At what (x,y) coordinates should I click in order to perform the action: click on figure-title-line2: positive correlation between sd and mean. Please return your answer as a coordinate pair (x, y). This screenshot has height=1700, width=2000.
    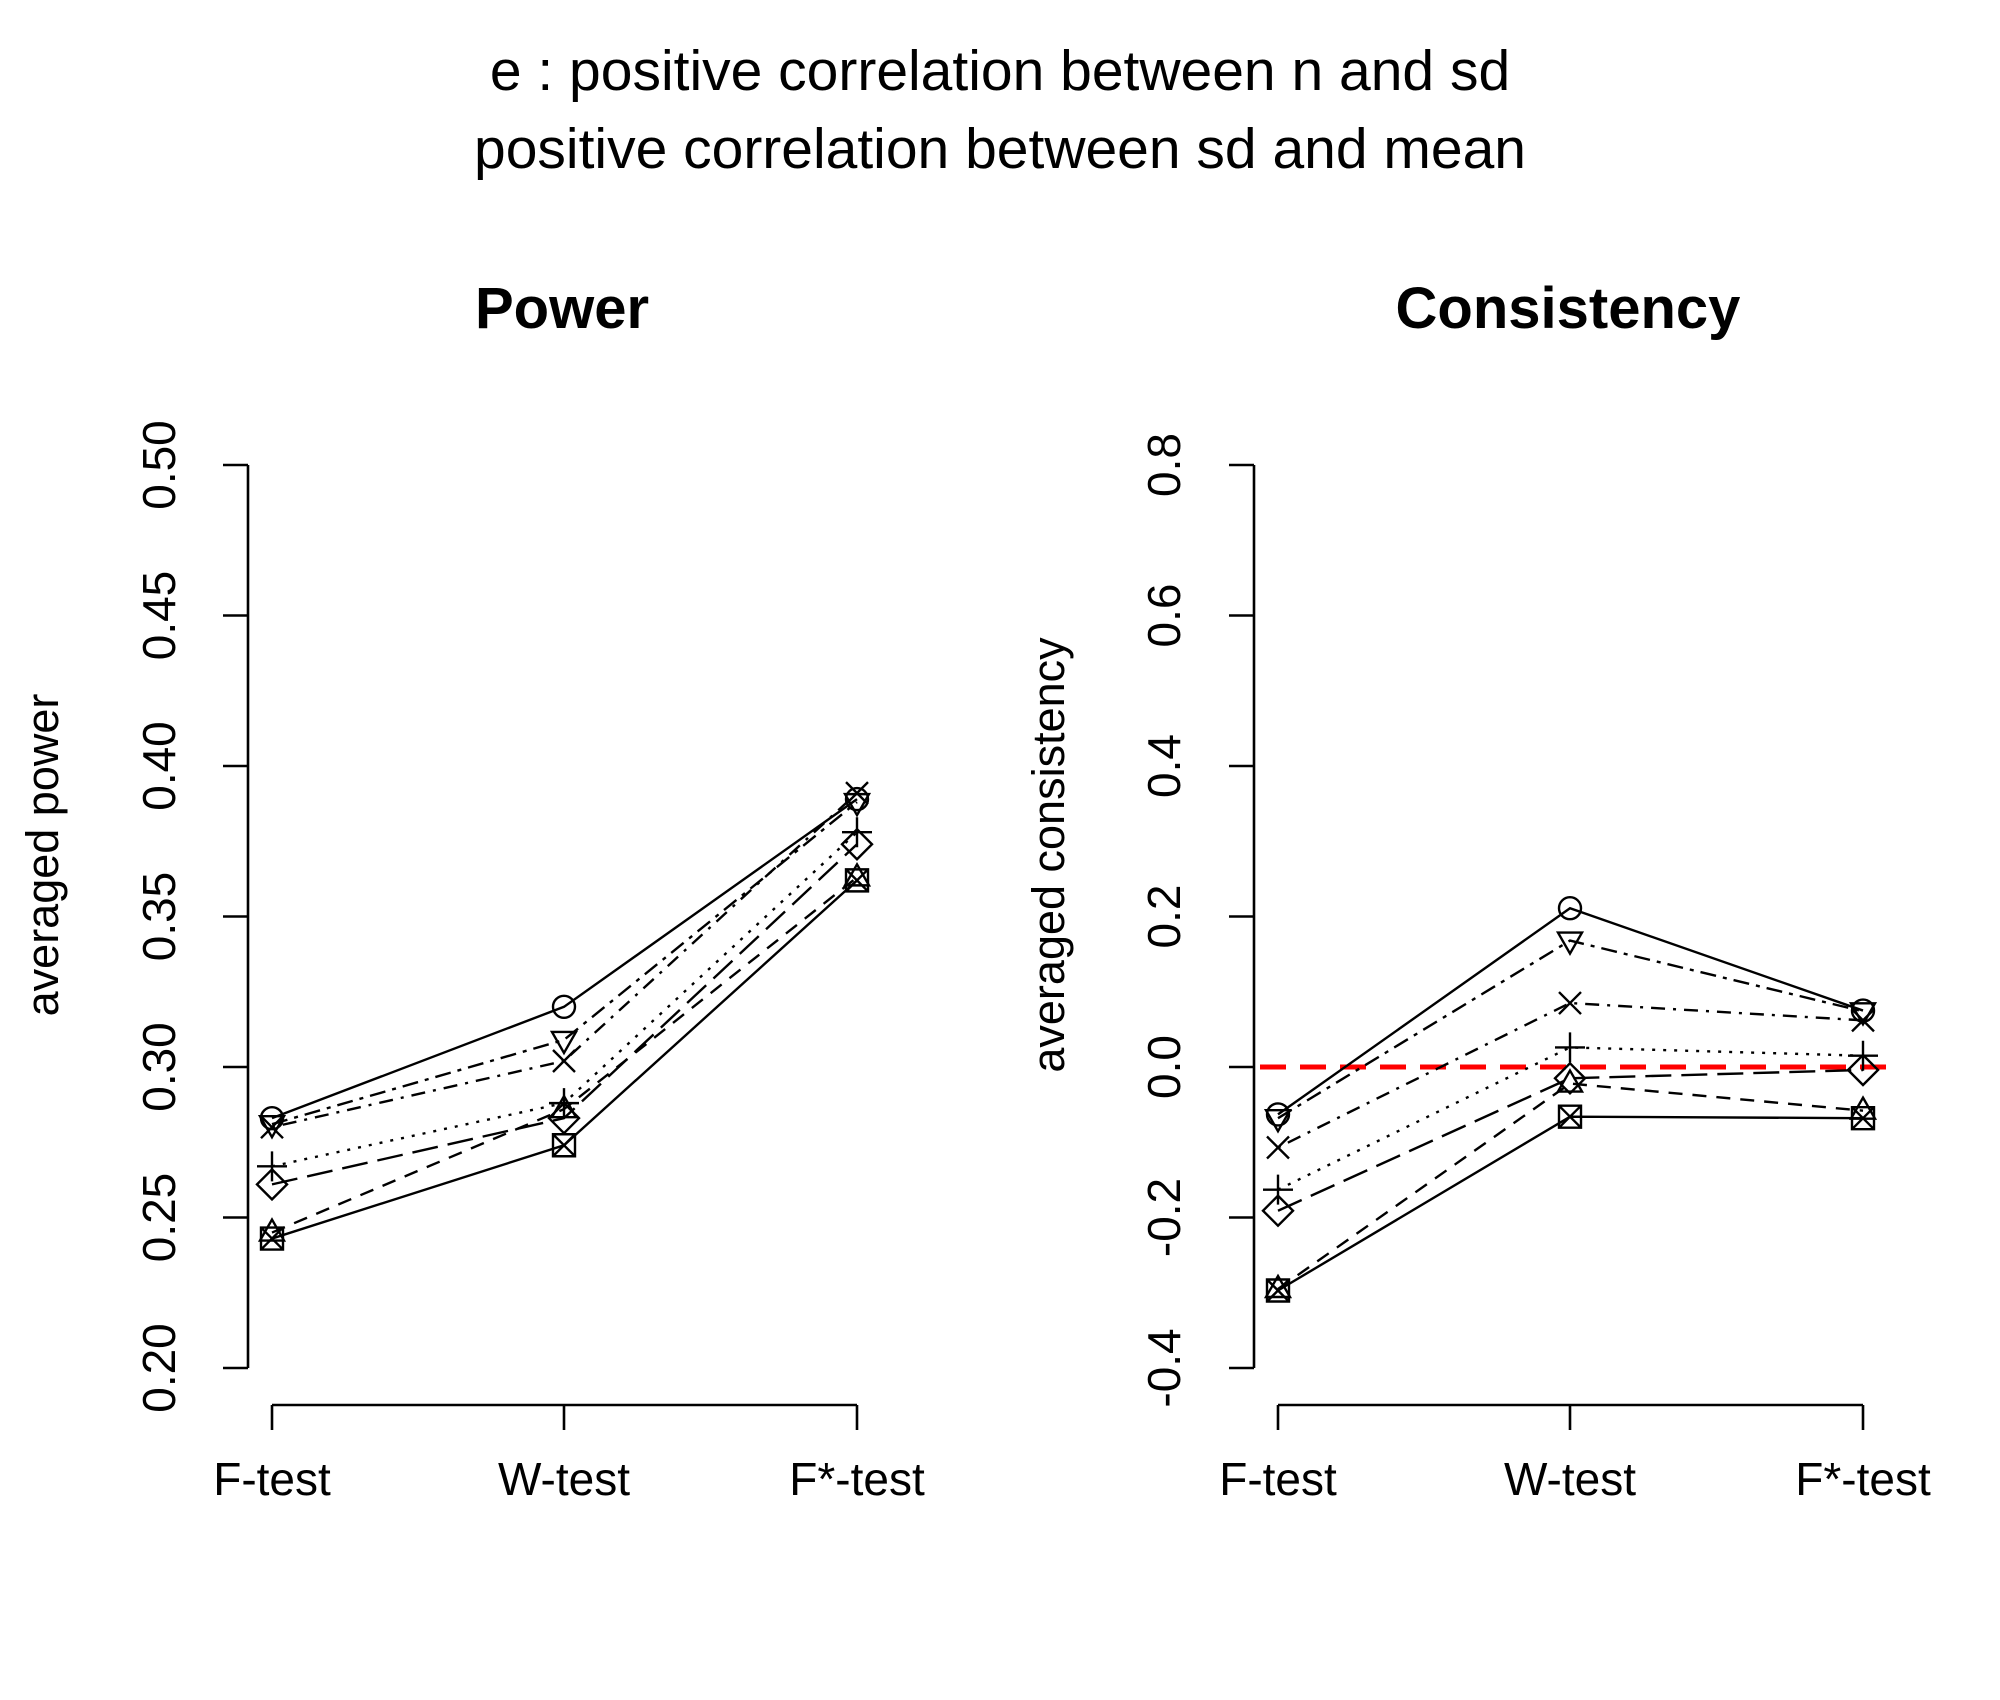
    Looking at the image, I should click on (1000, 149).